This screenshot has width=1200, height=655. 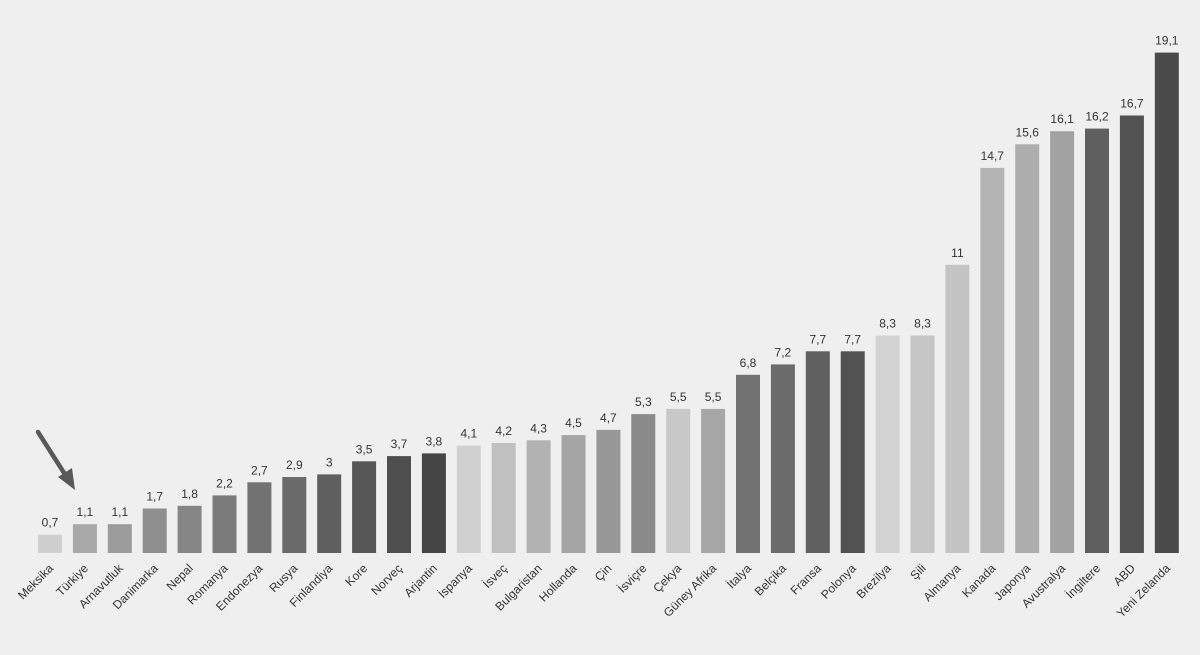 What do you see at coordinates (739, 576) in the screenshot?
I see `category-label-20: İtalya` at bounding box center [739, 576].